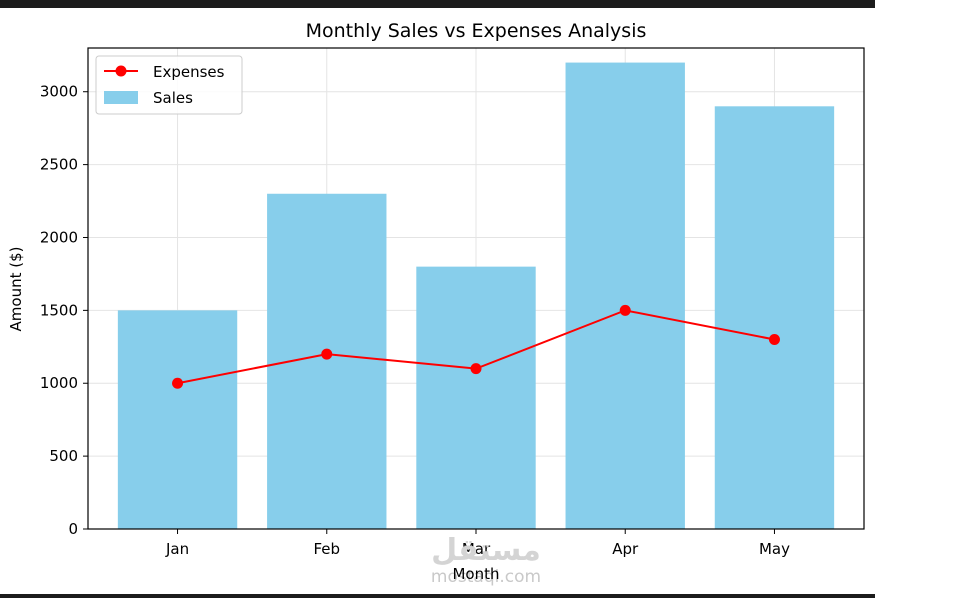 This screenshot has height=598, width=971. Describe the element at coordinates (625, 310) in the screenshot. I see `point-expenses-apr` at that location.